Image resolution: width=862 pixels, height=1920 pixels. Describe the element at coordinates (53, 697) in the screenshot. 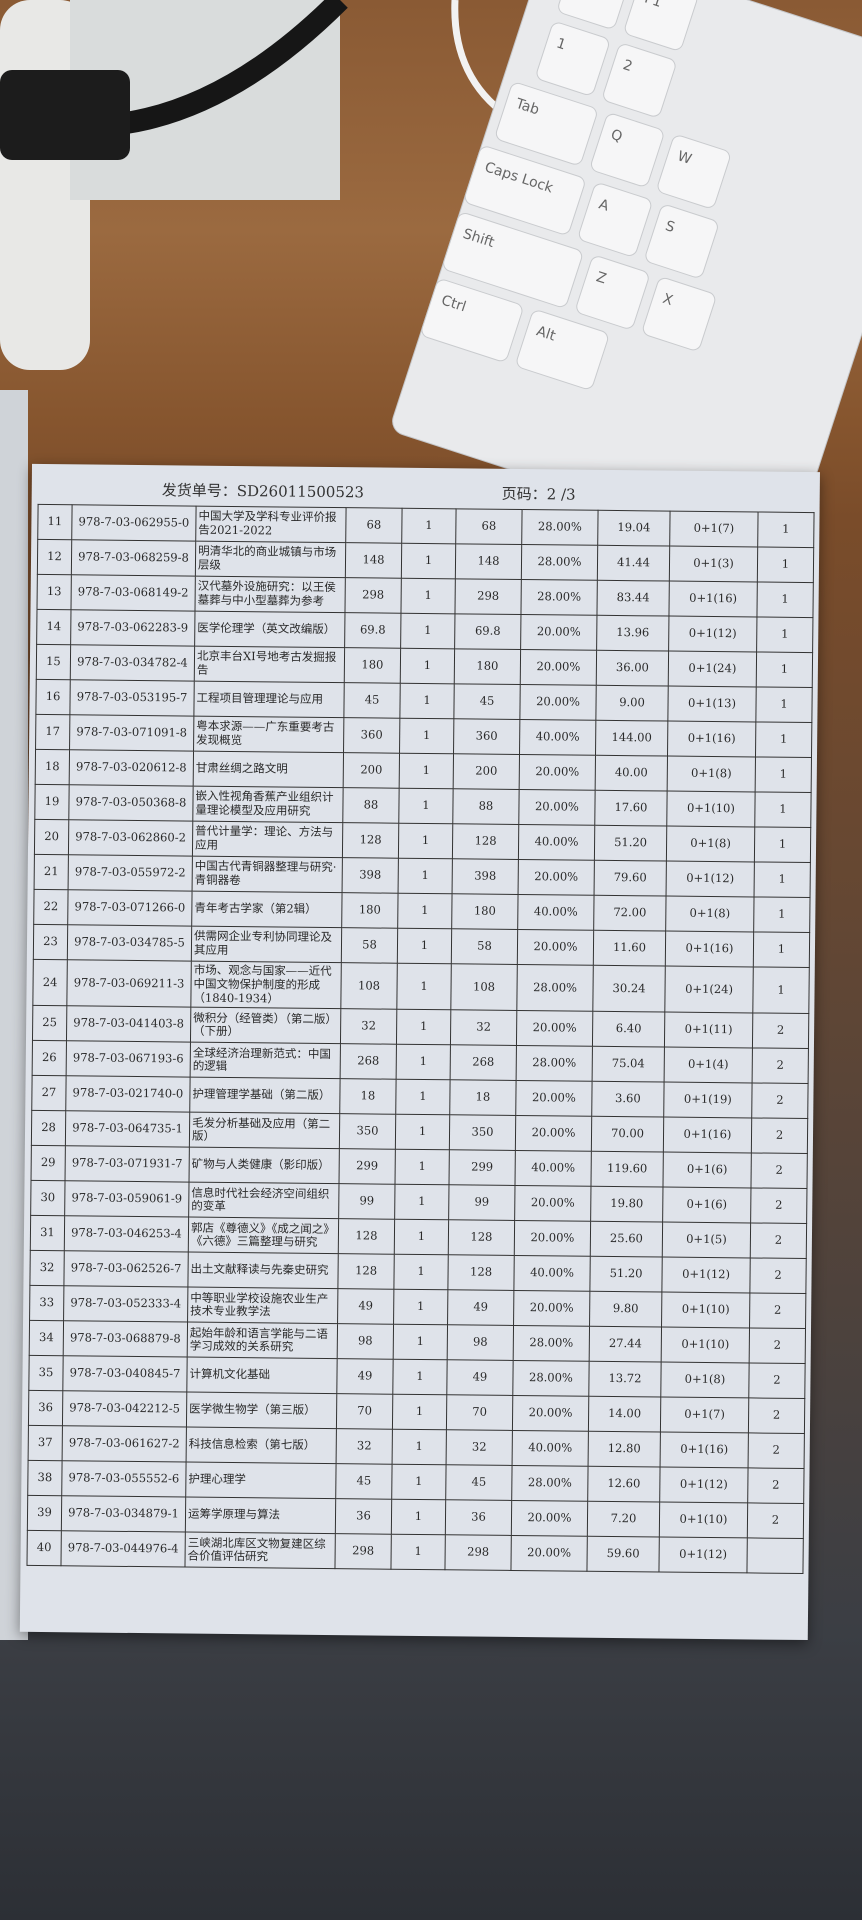

I see `row-index: 16` at that location.